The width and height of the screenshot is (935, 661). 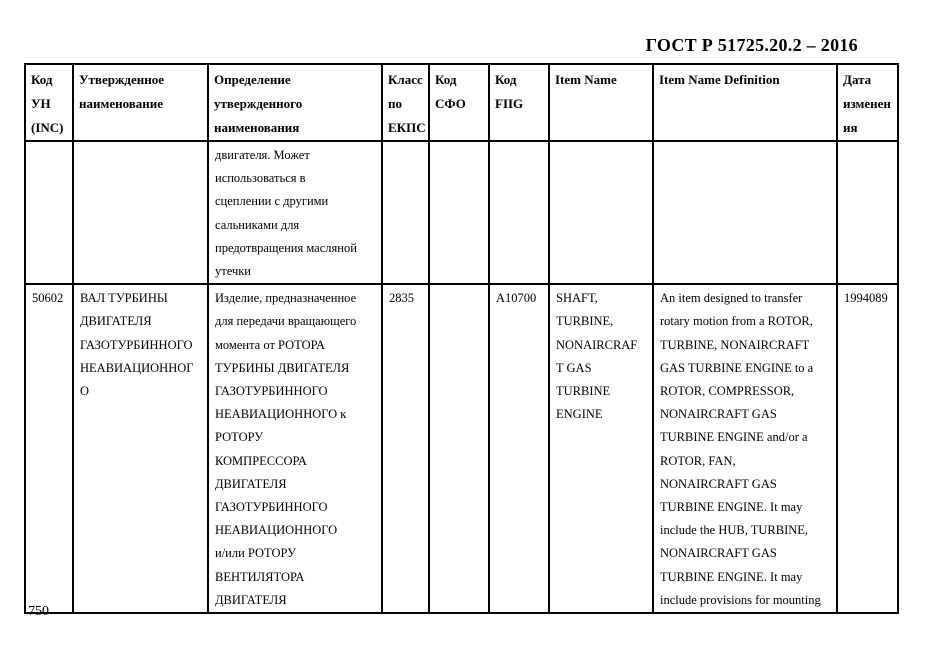 I want to click on standard-title: ГОСТ Р 51725.20.2 – 2016, so click(x=751, y=45).